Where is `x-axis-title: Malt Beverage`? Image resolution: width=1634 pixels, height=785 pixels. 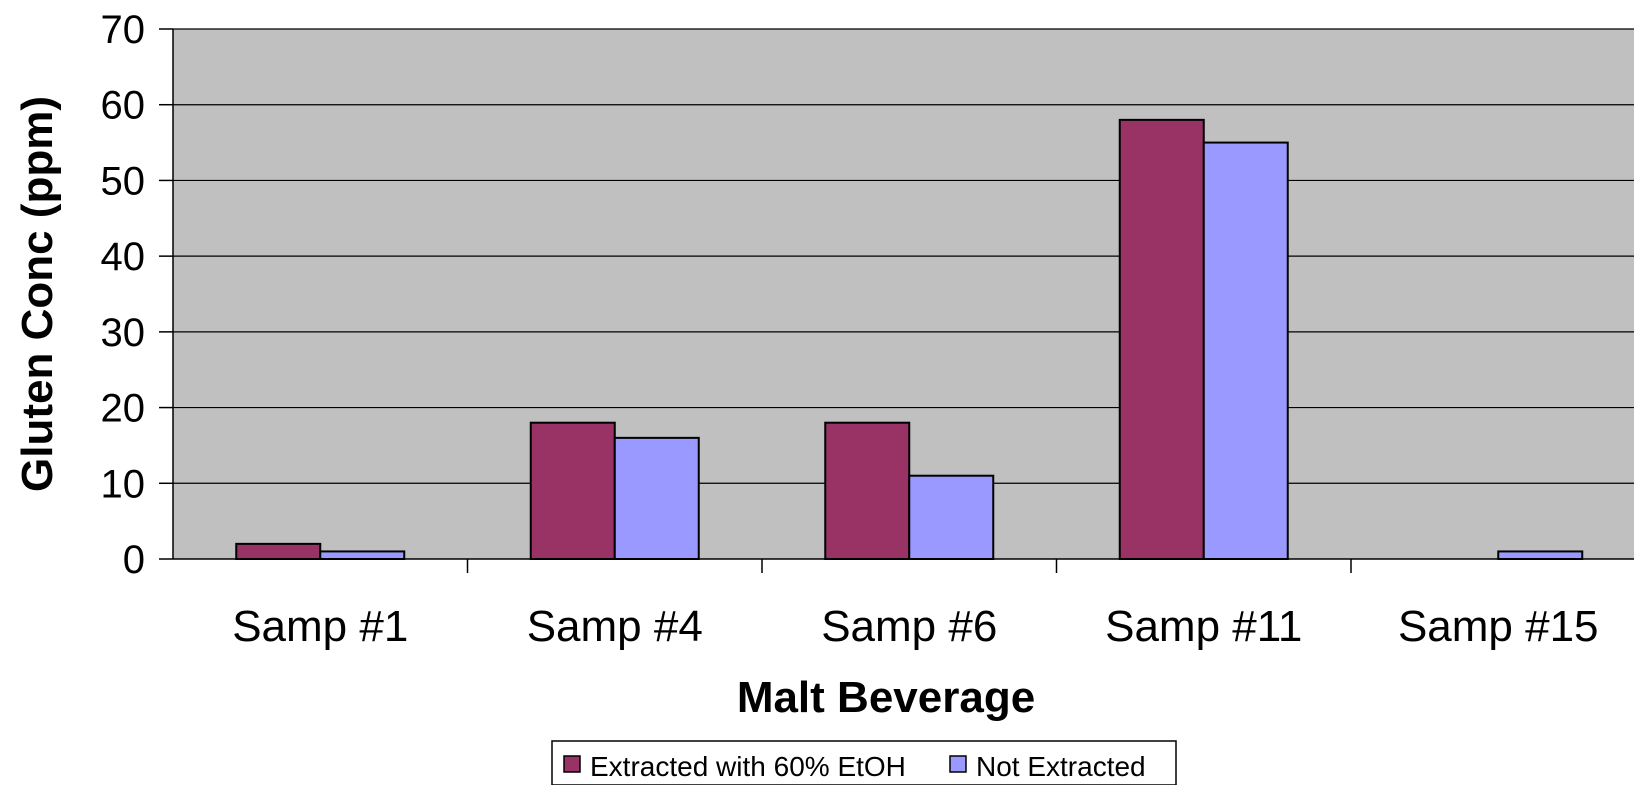 x-axis-title: Malt Beverage is located at coordinates (886, 697).